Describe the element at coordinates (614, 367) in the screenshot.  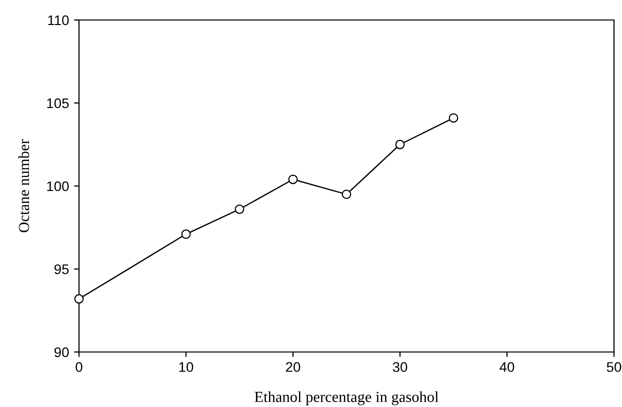
I see `x-tick-label: 50` at that location.